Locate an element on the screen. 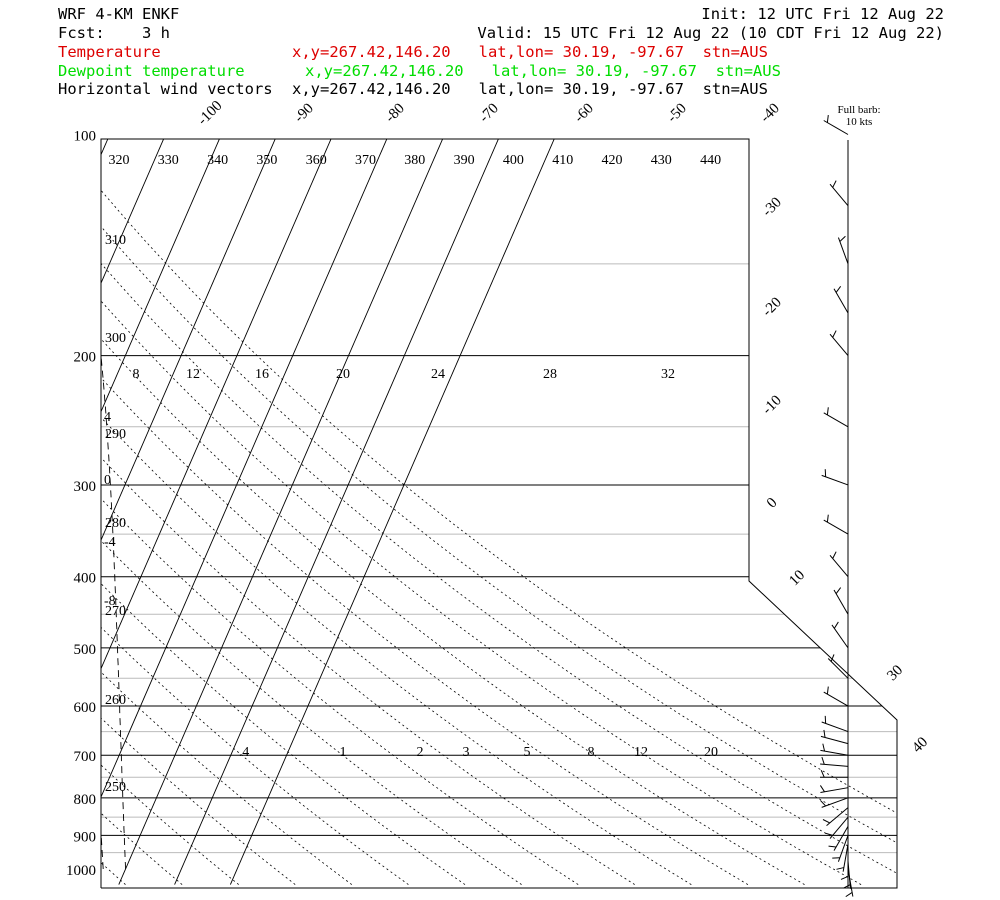 This screenshot has width=1000, height=900. theta-e-label: 340 is located at coordinates (217, 160).